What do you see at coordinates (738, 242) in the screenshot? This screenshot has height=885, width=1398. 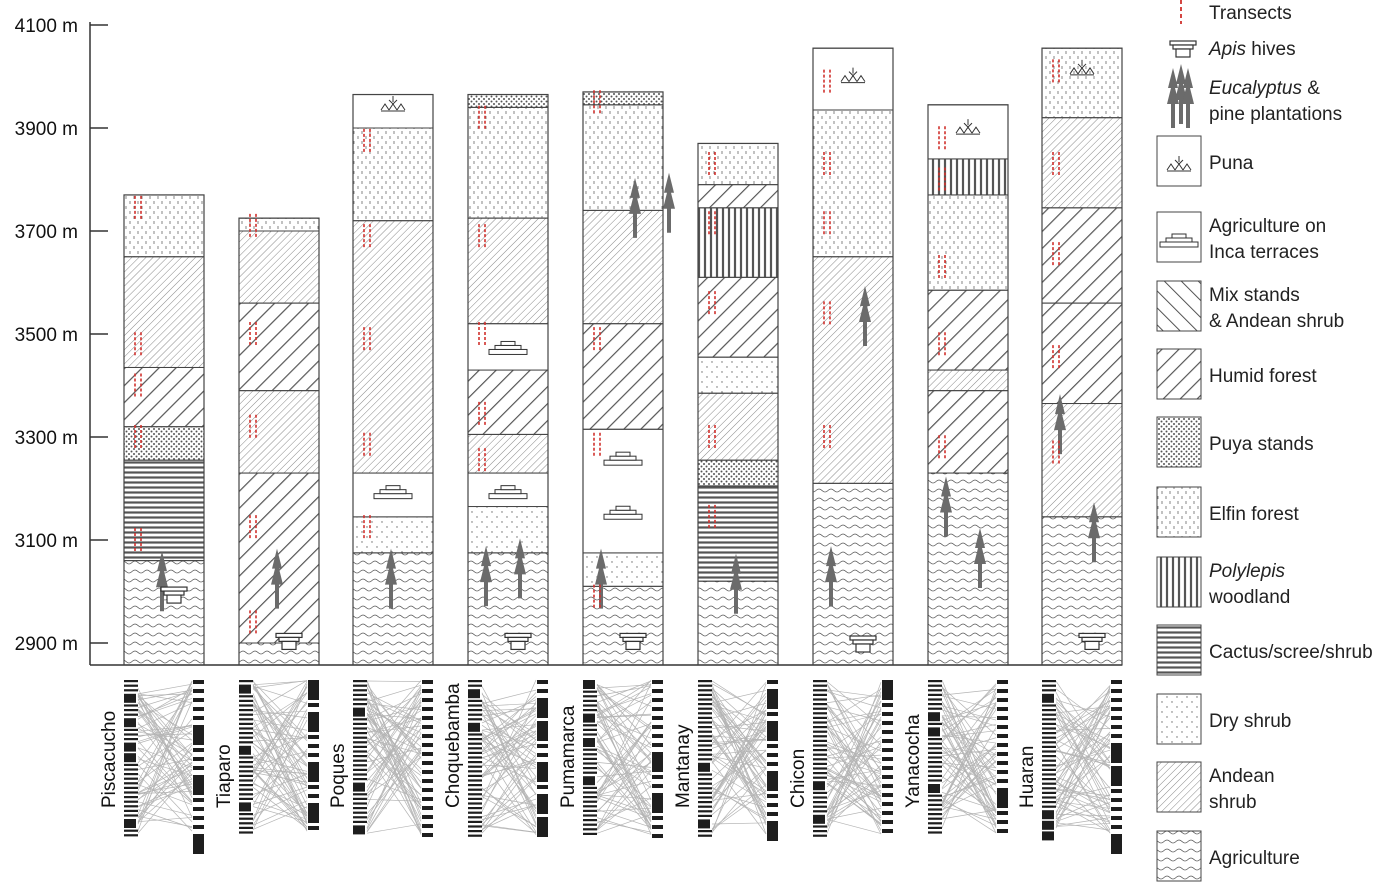 I see `habitat-band-polylepis` at bounding box center [738, 242].